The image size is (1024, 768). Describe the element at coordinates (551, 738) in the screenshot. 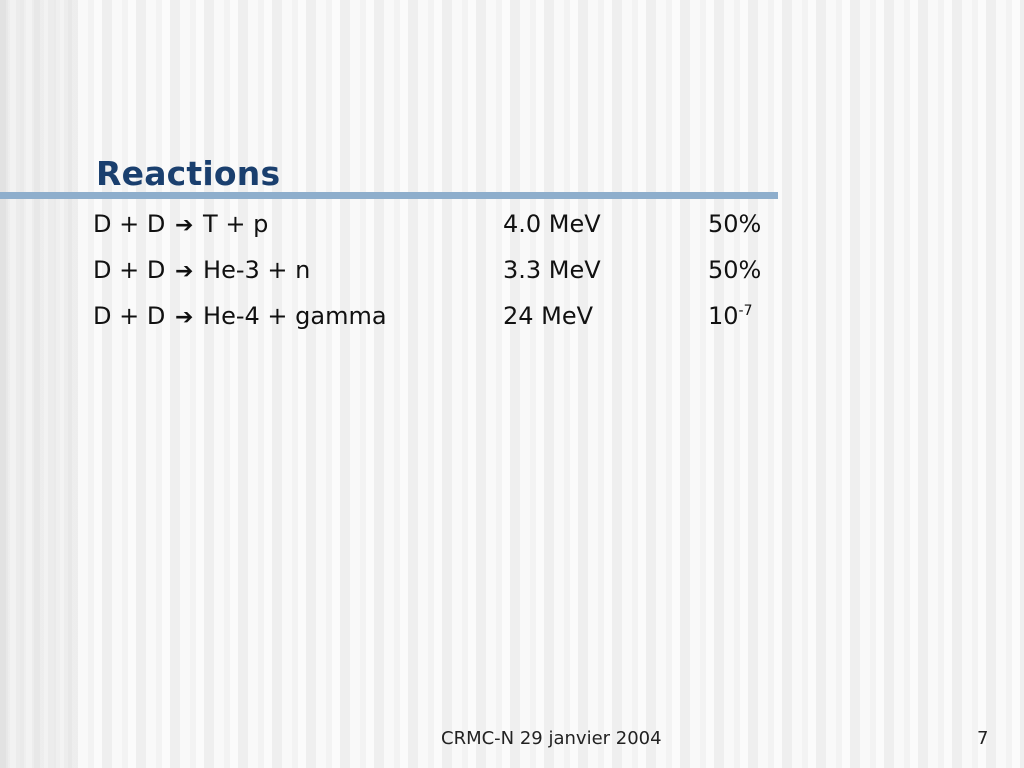

I see `slide-footer: CRMC-N 29 janvier 2004` at that location.